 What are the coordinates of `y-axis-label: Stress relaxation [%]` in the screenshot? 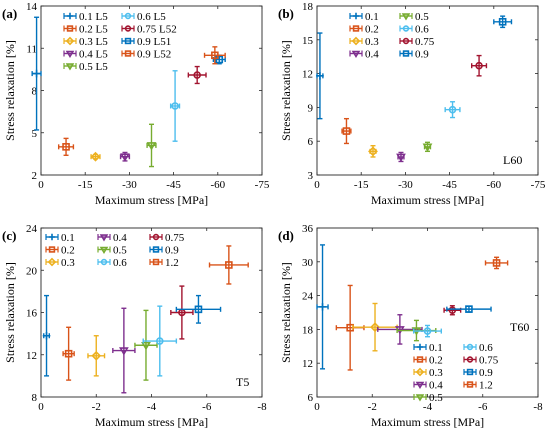 It's located at (10, 312).